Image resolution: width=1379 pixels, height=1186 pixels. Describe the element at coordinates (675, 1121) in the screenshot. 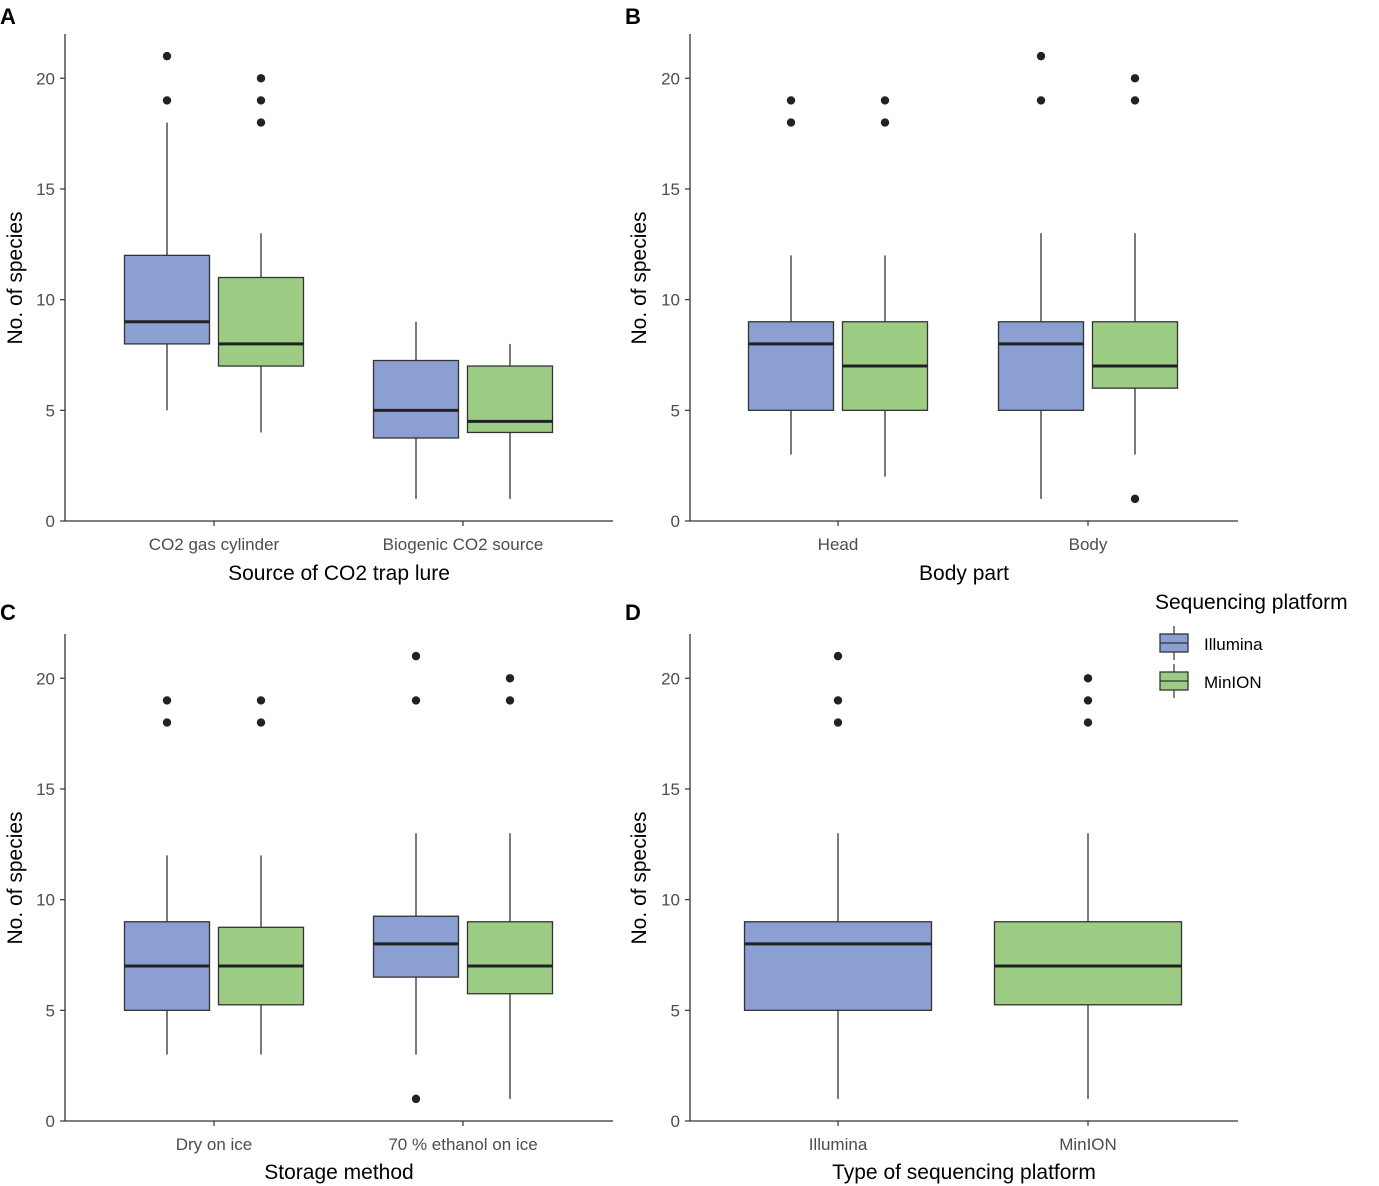

I see `y-tick-label-d-0: 0` at that location.